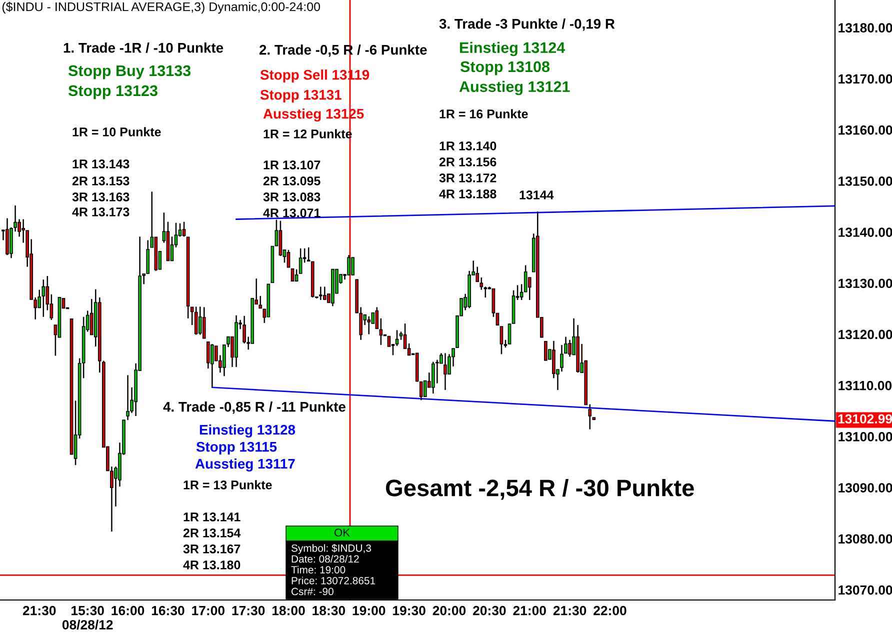 The height and width of the screenshot is (638, 892). What do you see at coordinates (212, 517) in the screenshot?
I see `annotation: 1R 13.141` at bounding box center [212, 517].